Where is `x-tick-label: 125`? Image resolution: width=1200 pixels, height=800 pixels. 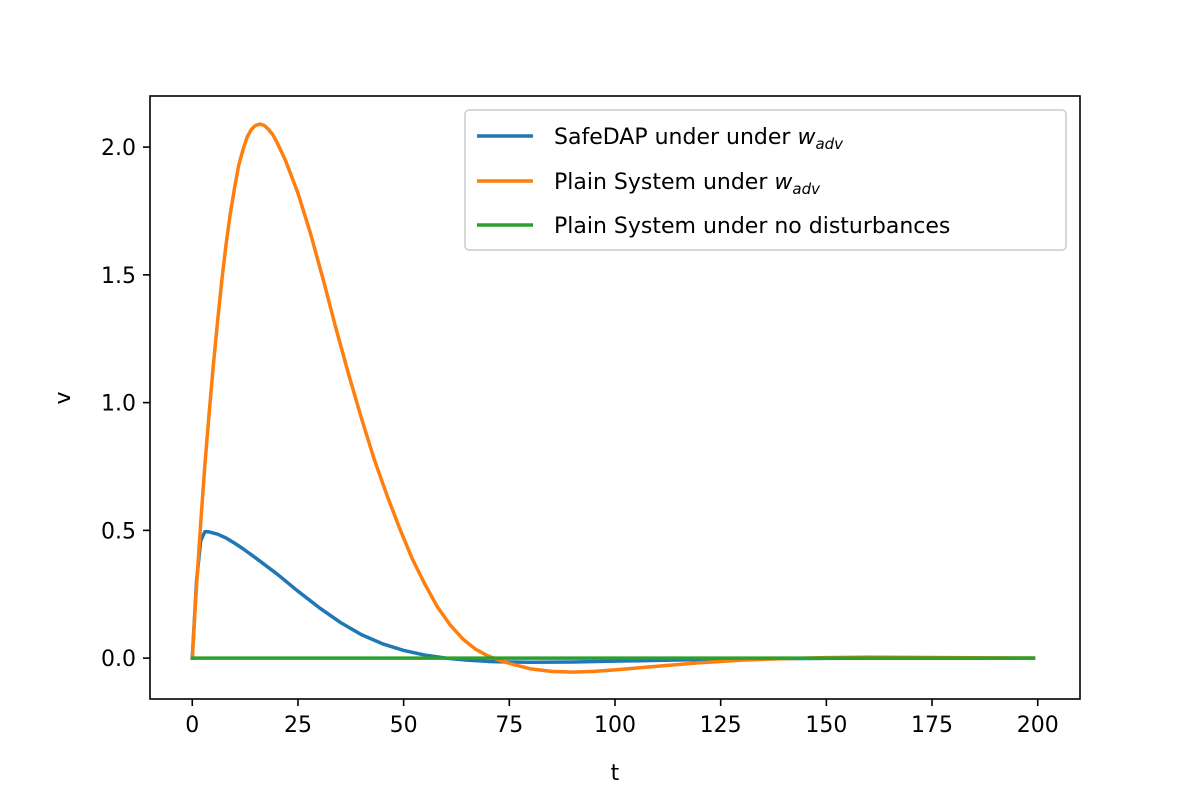 x-tick-label: 125 is located at coordinates (721, 725).